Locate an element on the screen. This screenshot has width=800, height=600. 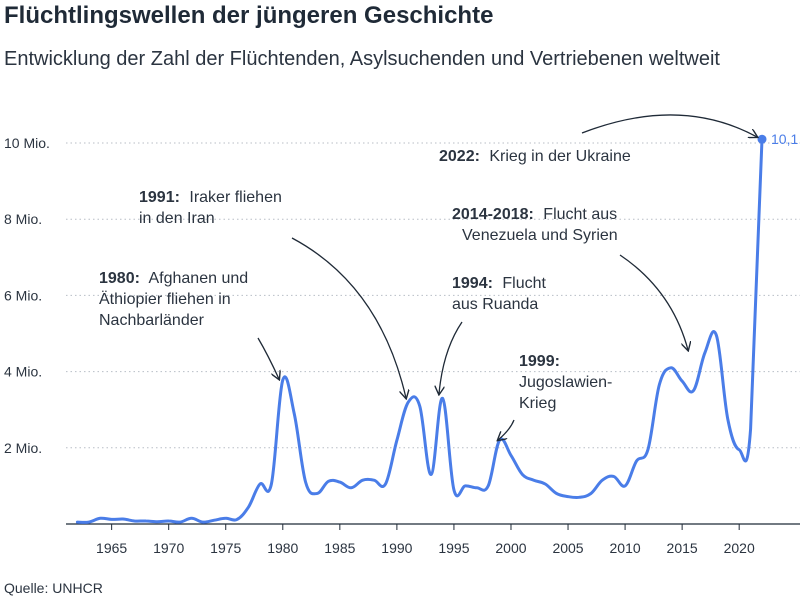
x-tick-label: 2020 is located at coordinates (739, 548).